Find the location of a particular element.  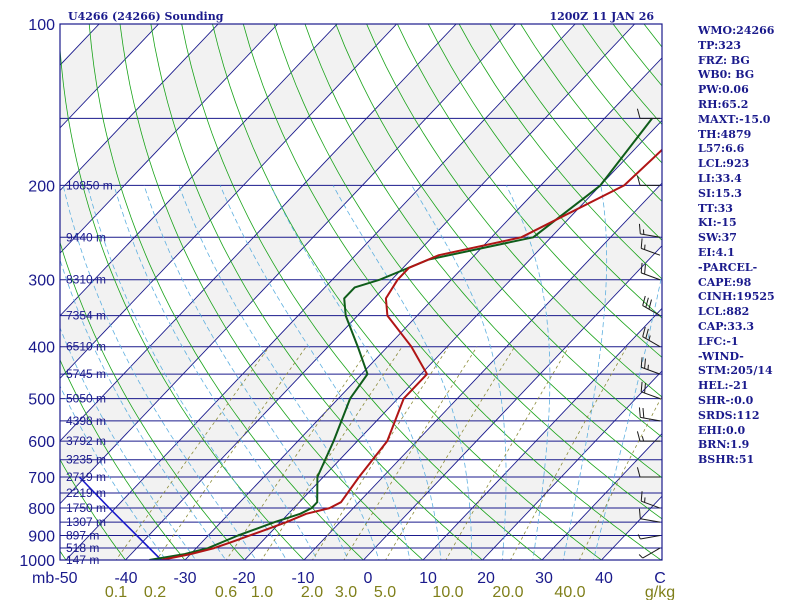

pressure-label: 800 is located at coordinates (41, 509).